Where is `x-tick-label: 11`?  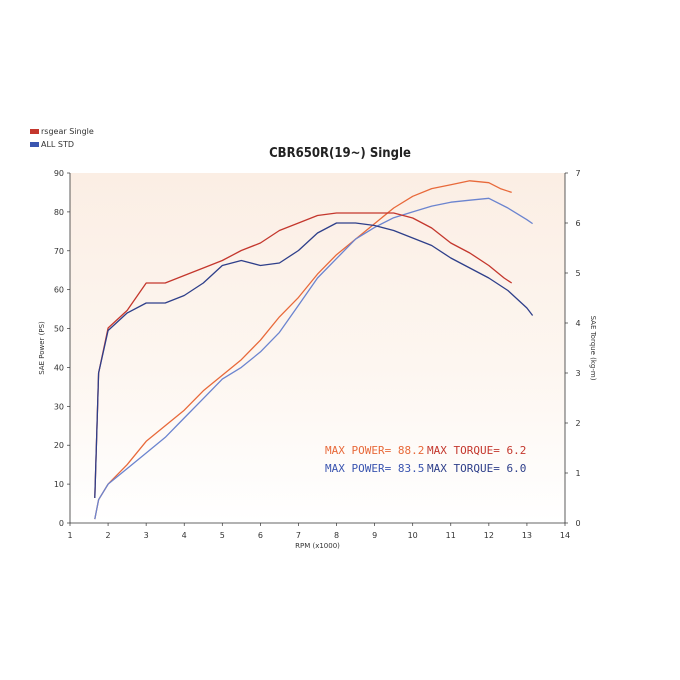
x-tick-label: 11 is located at coordinates (451, 535).